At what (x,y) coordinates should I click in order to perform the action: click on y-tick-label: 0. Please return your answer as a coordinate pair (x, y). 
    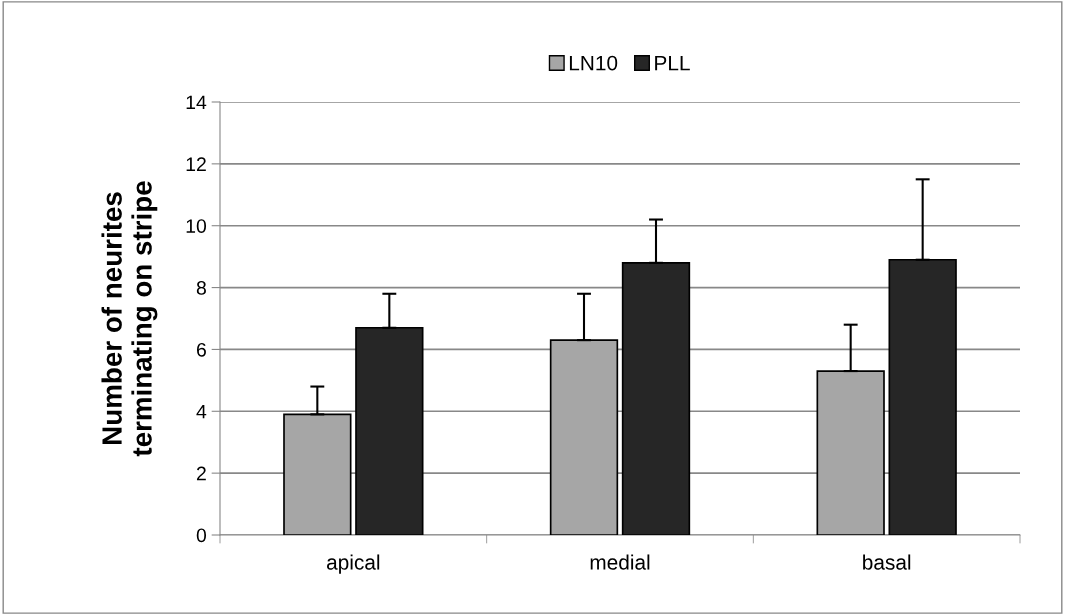
    Looking at the image, I should click on (201, 535).